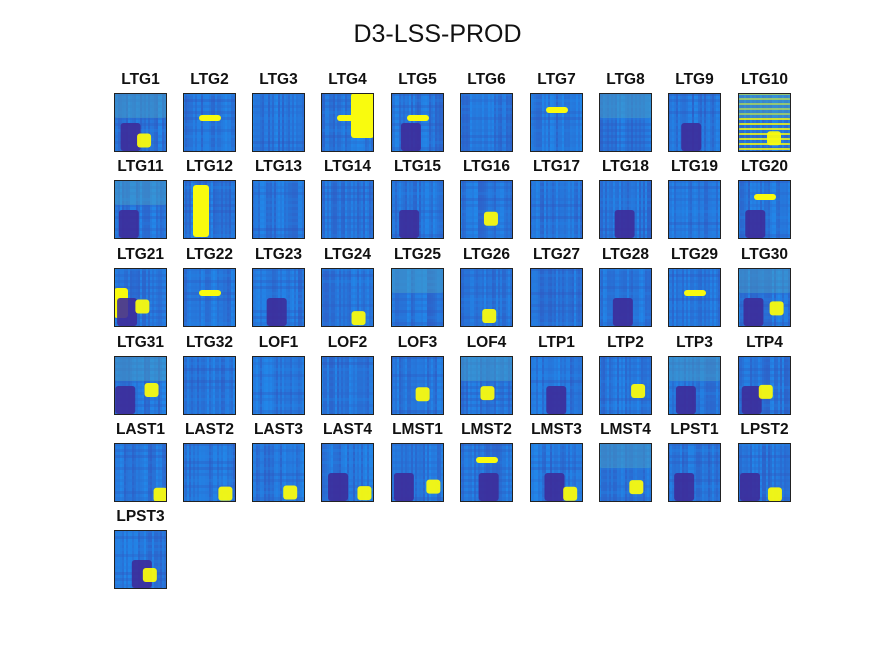  Describe the element at coordinates (278, 166) in the screenshot. I see `panel-title: LTG13` at that location.